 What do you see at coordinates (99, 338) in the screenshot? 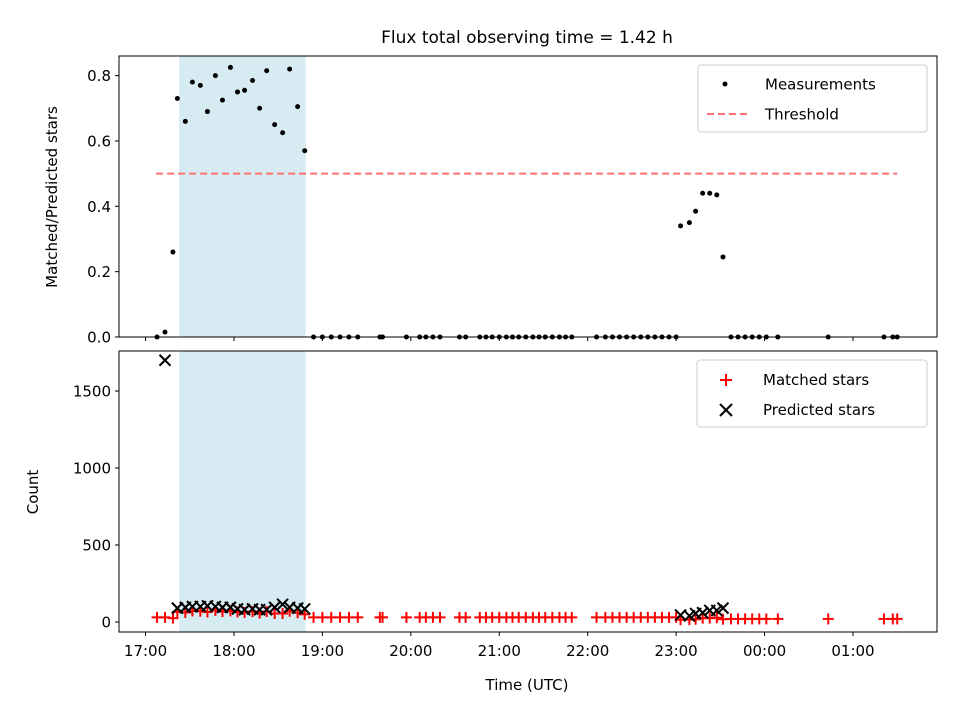
I see `top-y-tick-label: 0.0` at bounding box center [99, 338].